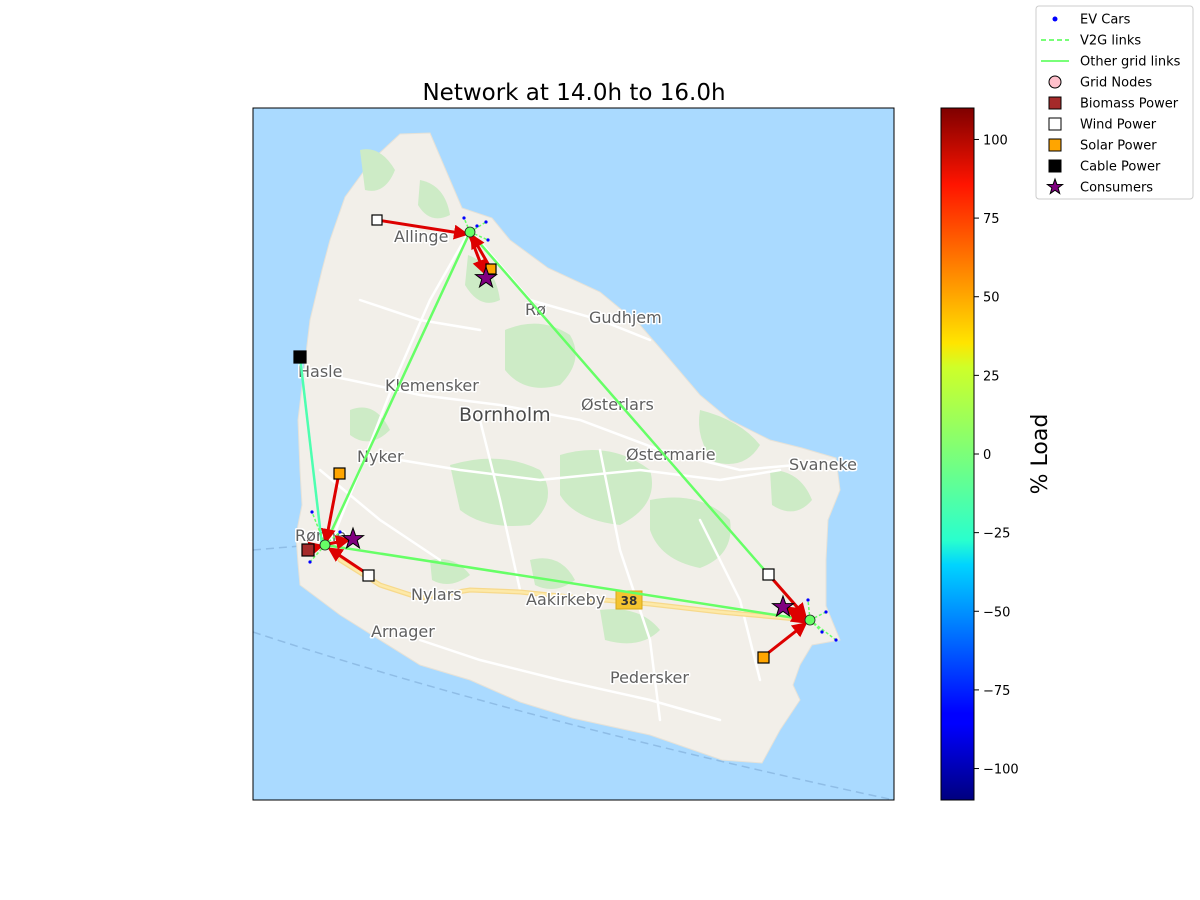 The width and height of the screenshot is (1200, 900). Describe the element at coordinates (1118, 146) in the screenshot. I see `legend-label: Solar Power` at that location.